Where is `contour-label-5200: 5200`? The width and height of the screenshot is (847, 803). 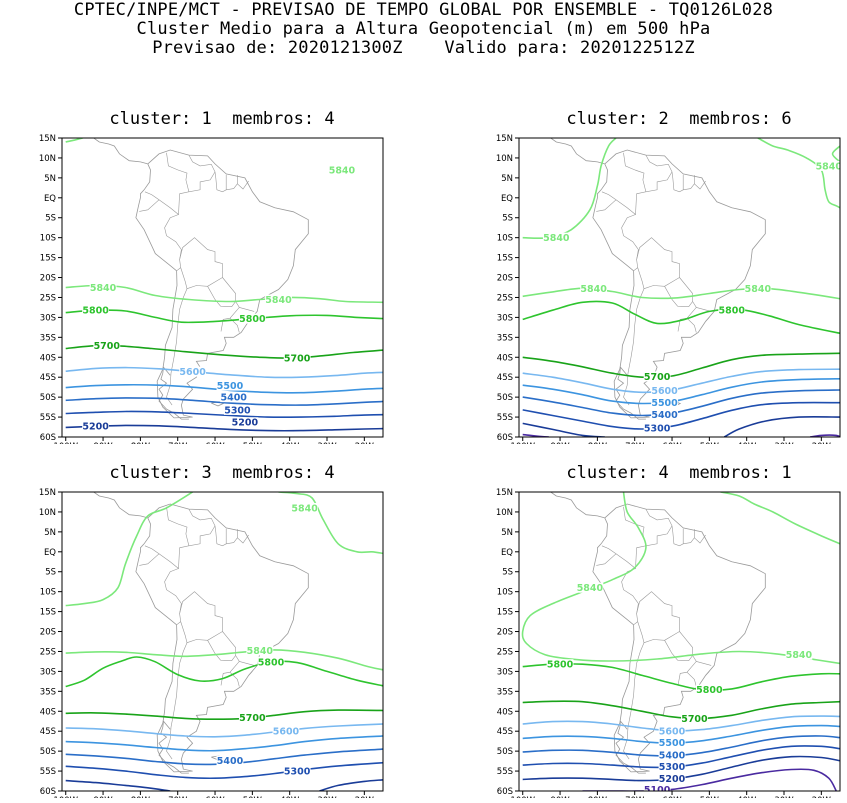
contour-label-5200: 5200 is located at coordinates (672, 779).